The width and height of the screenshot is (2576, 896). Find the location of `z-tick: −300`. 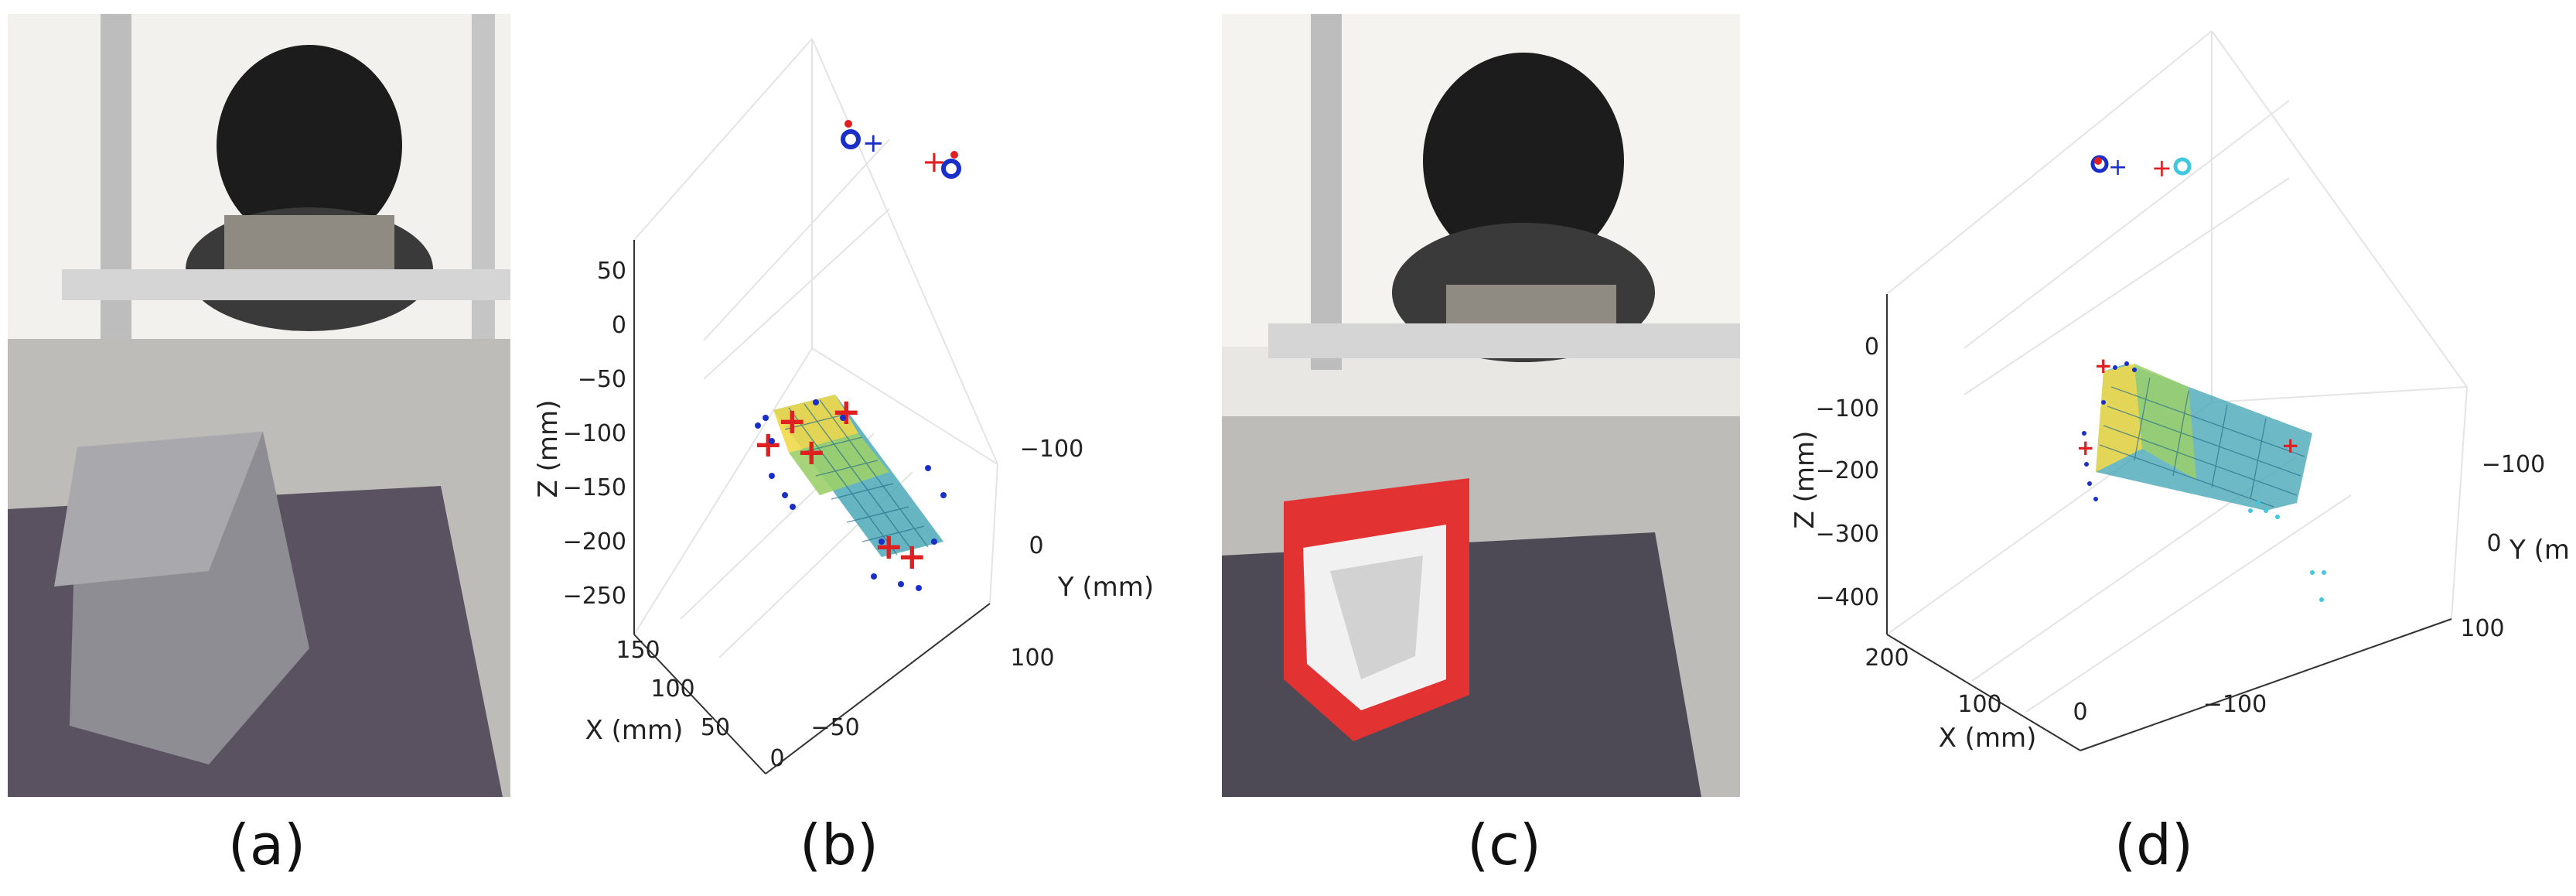

z-tick: −300 is located at coordinates (1847, 534).